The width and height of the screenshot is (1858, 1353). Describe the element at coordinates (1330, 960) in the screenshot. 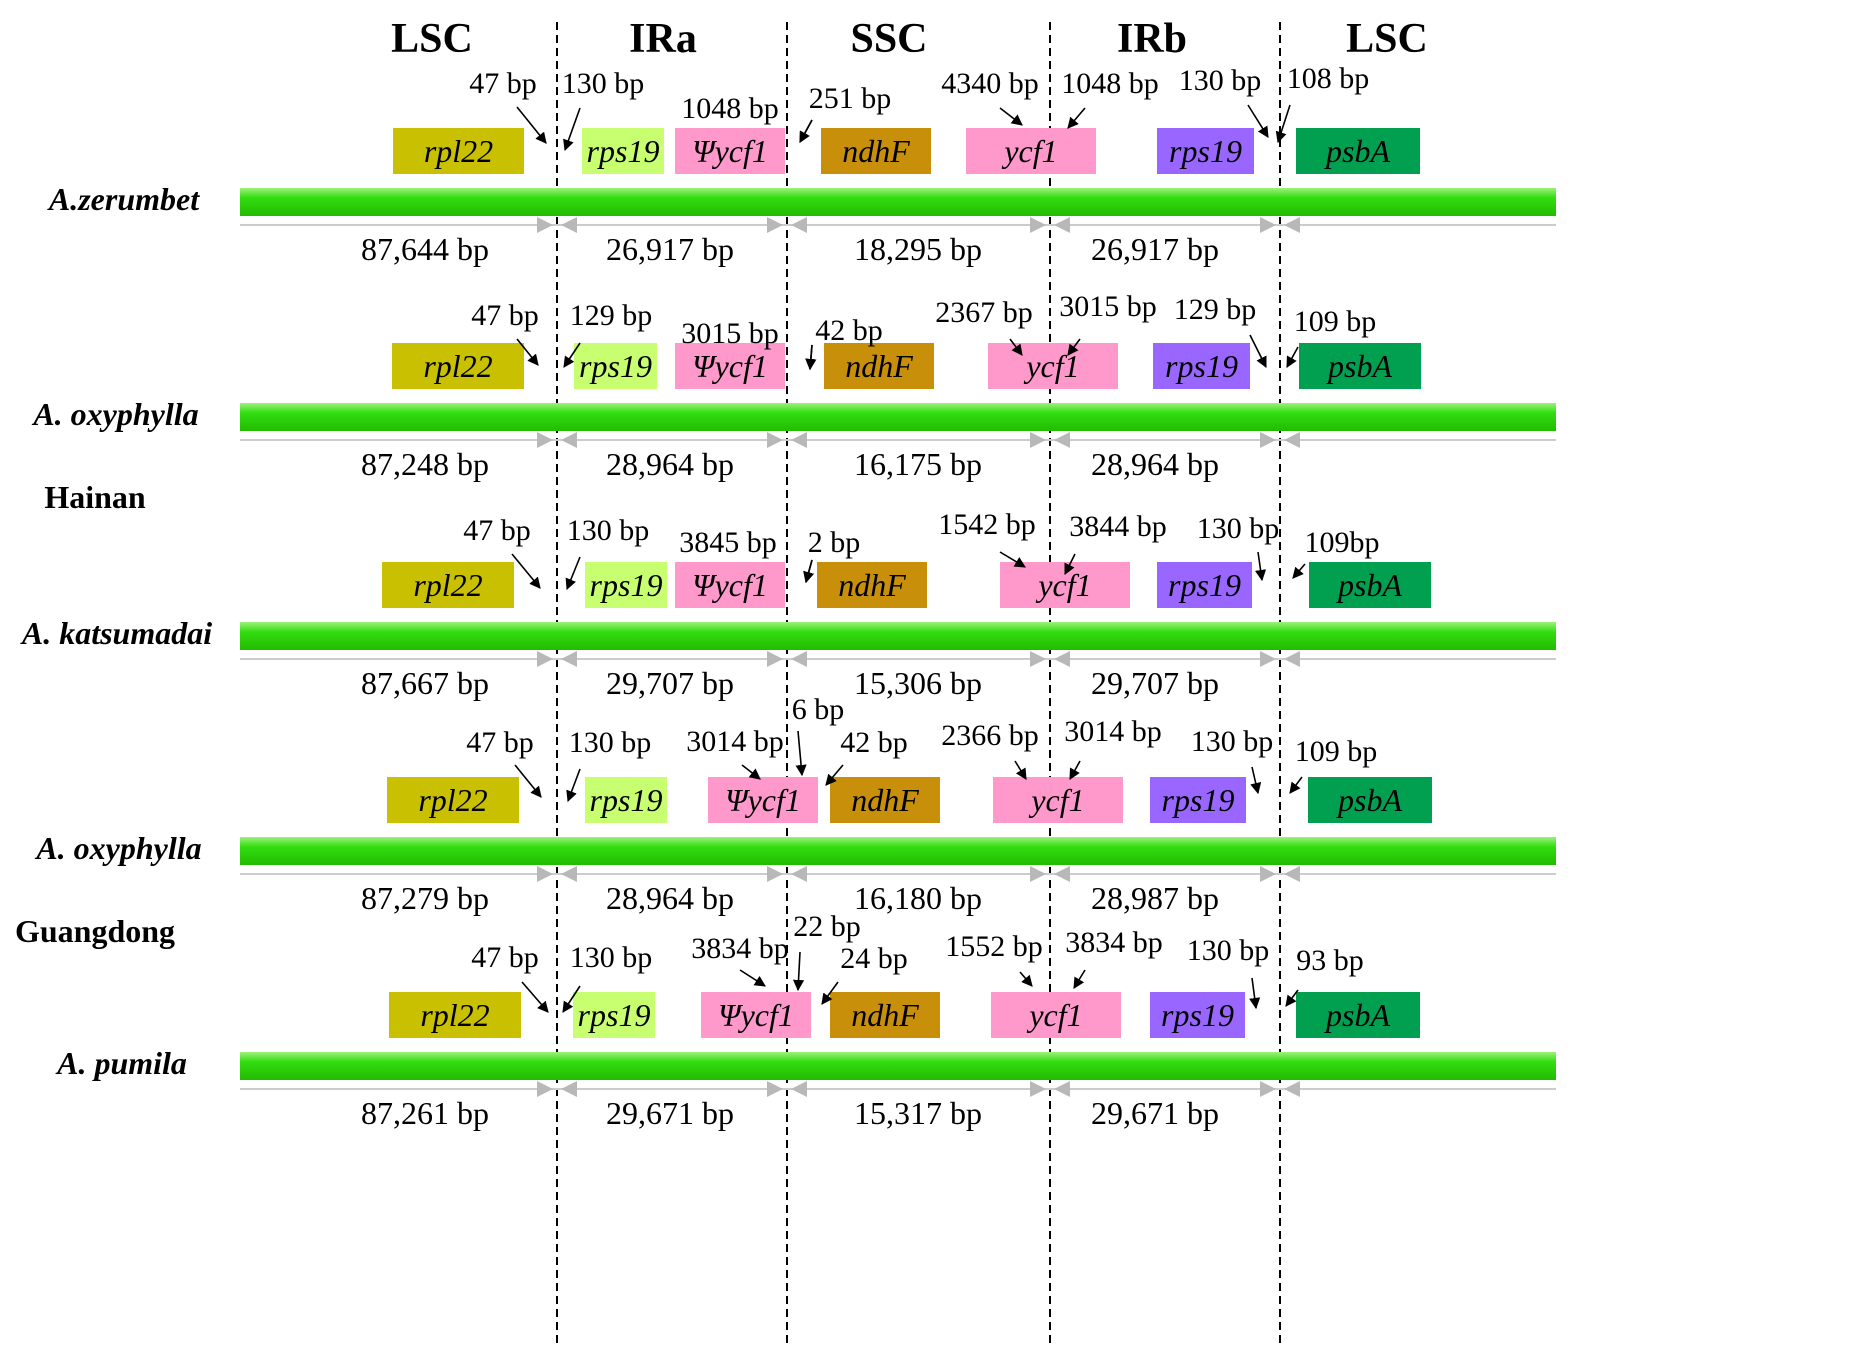

I see `bp-annotation: 93 bp` at that location.